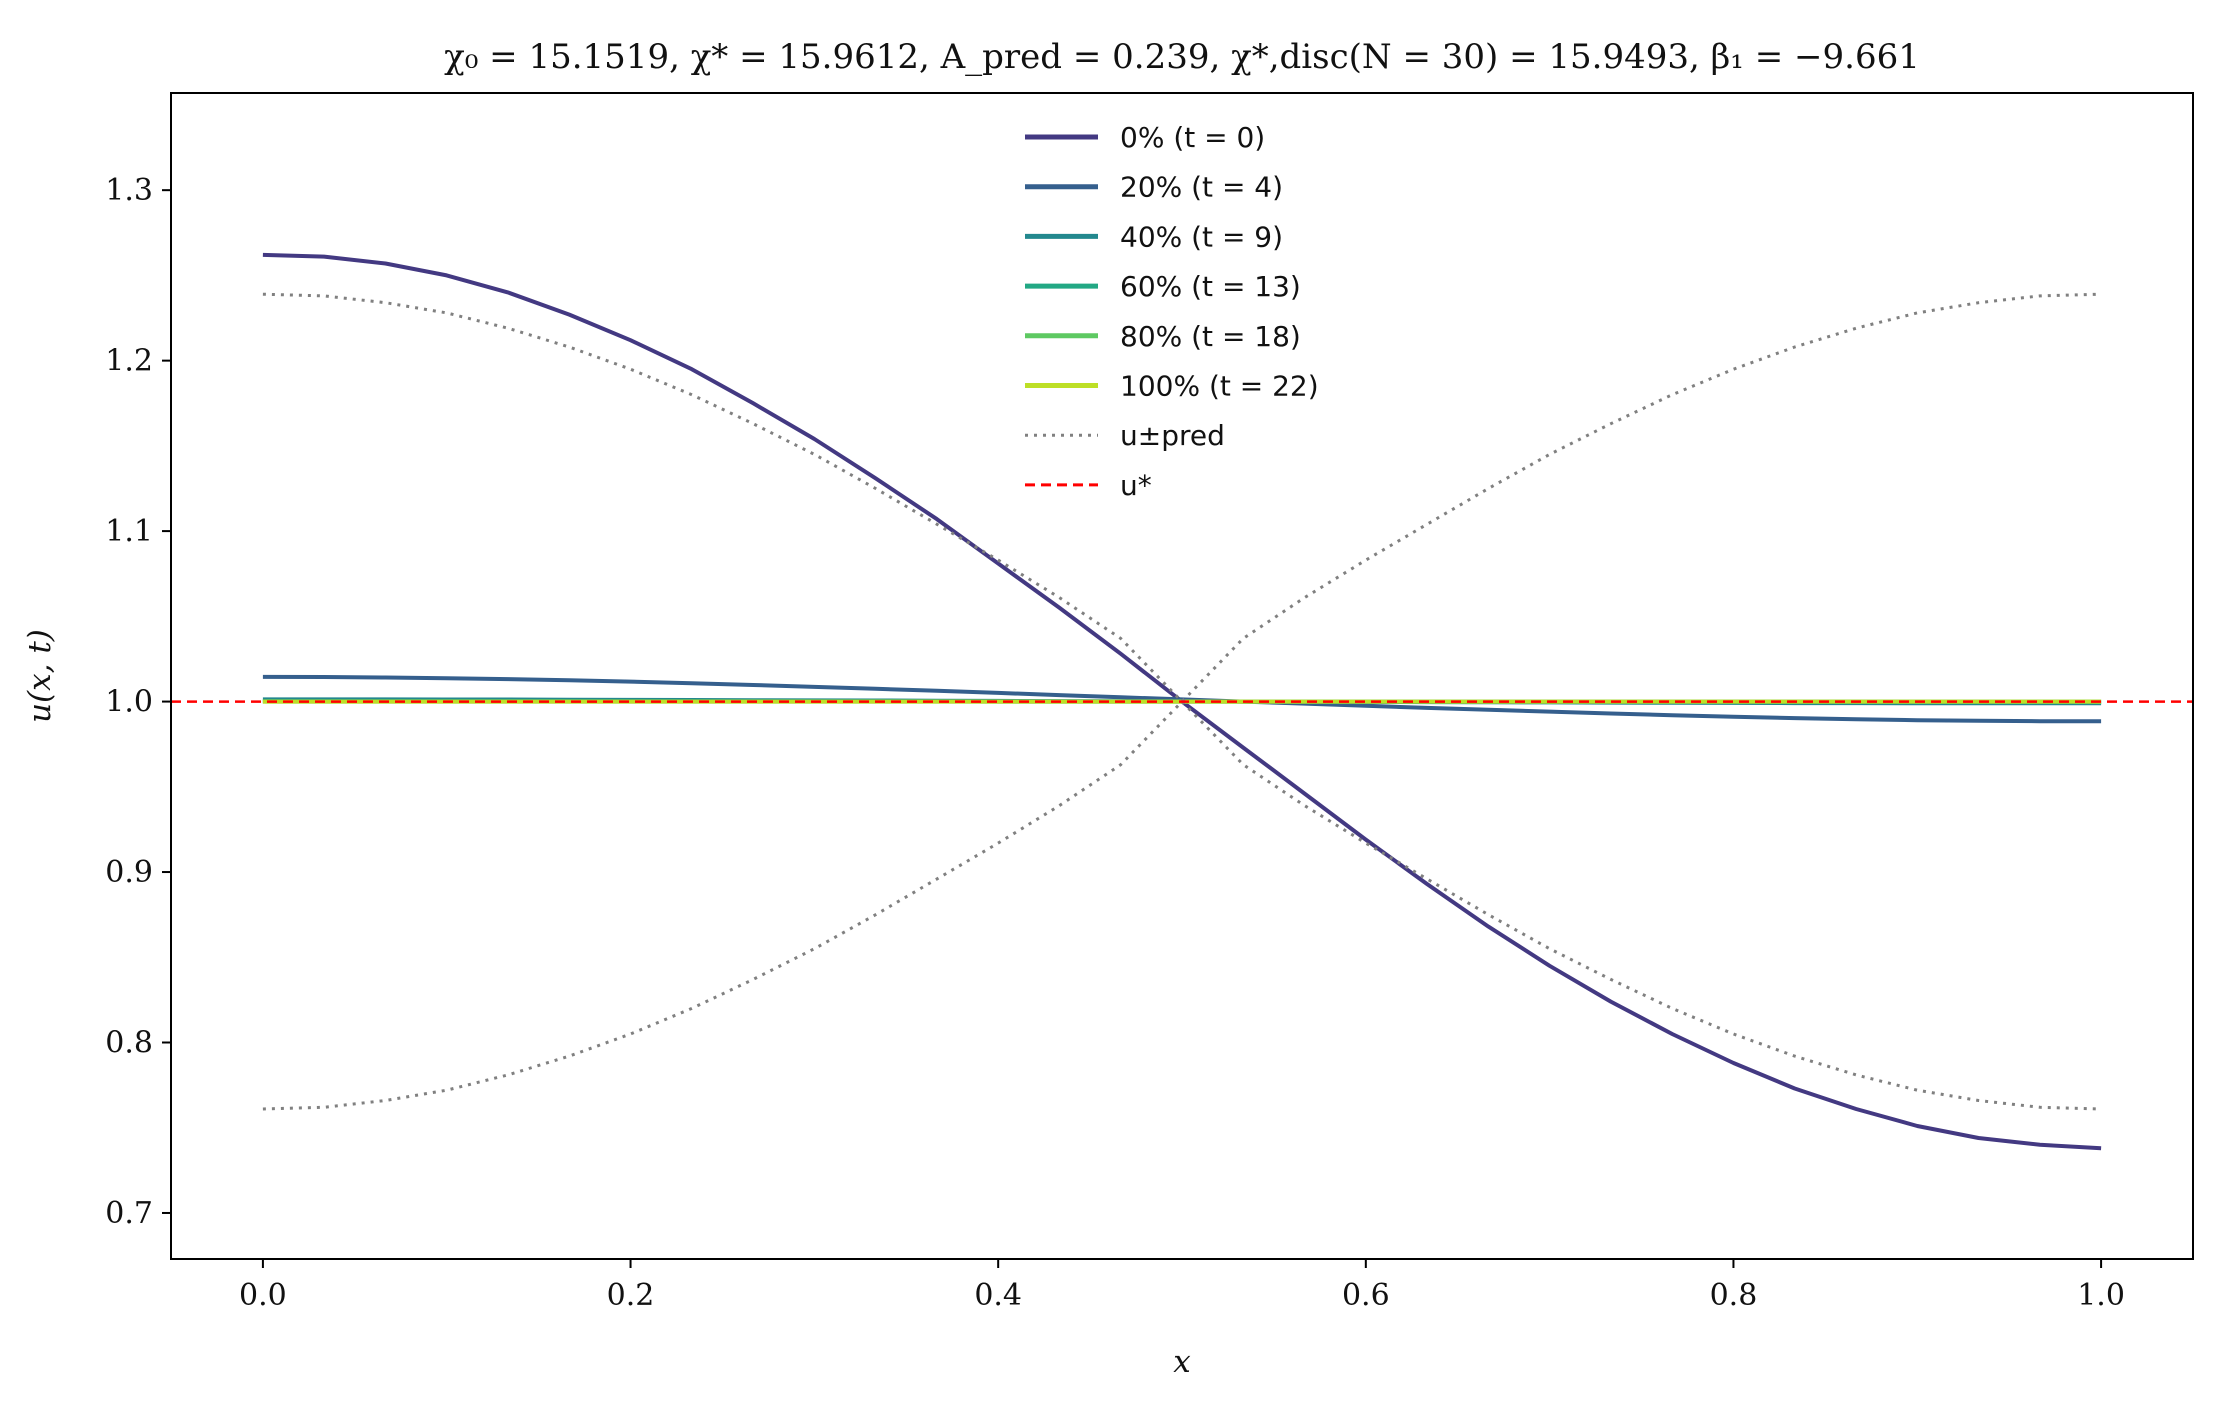 This screenshot has width=2220, height=1409. What do you see at coordinates (1210, 336) in the screenshot?
I see `legend-label-4: 80% (t = 18)` at bounding box center [1210, 336].